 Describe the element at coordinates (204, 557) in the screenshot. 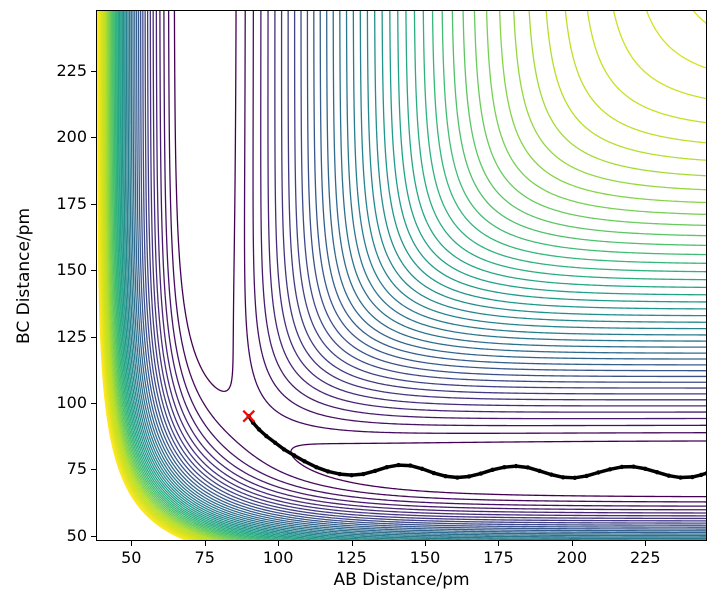

I see `x-tick-label: 75` at that location.